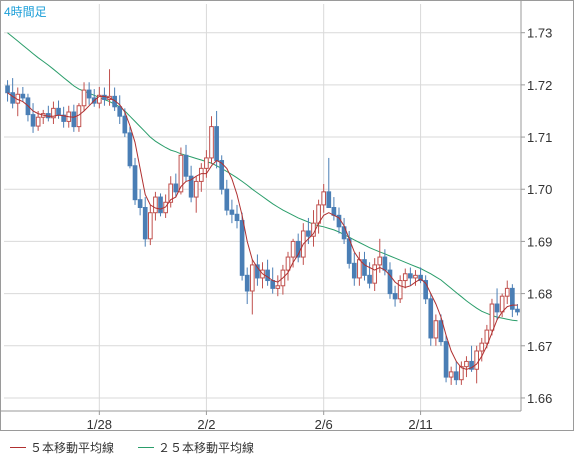 Image resolution: width=574 pixels, height=462 pixels. What do you see at coordinates (539, 398) in the screenshot?
I see `y-tick-label: 1.66` at bounding box center [539, 398].